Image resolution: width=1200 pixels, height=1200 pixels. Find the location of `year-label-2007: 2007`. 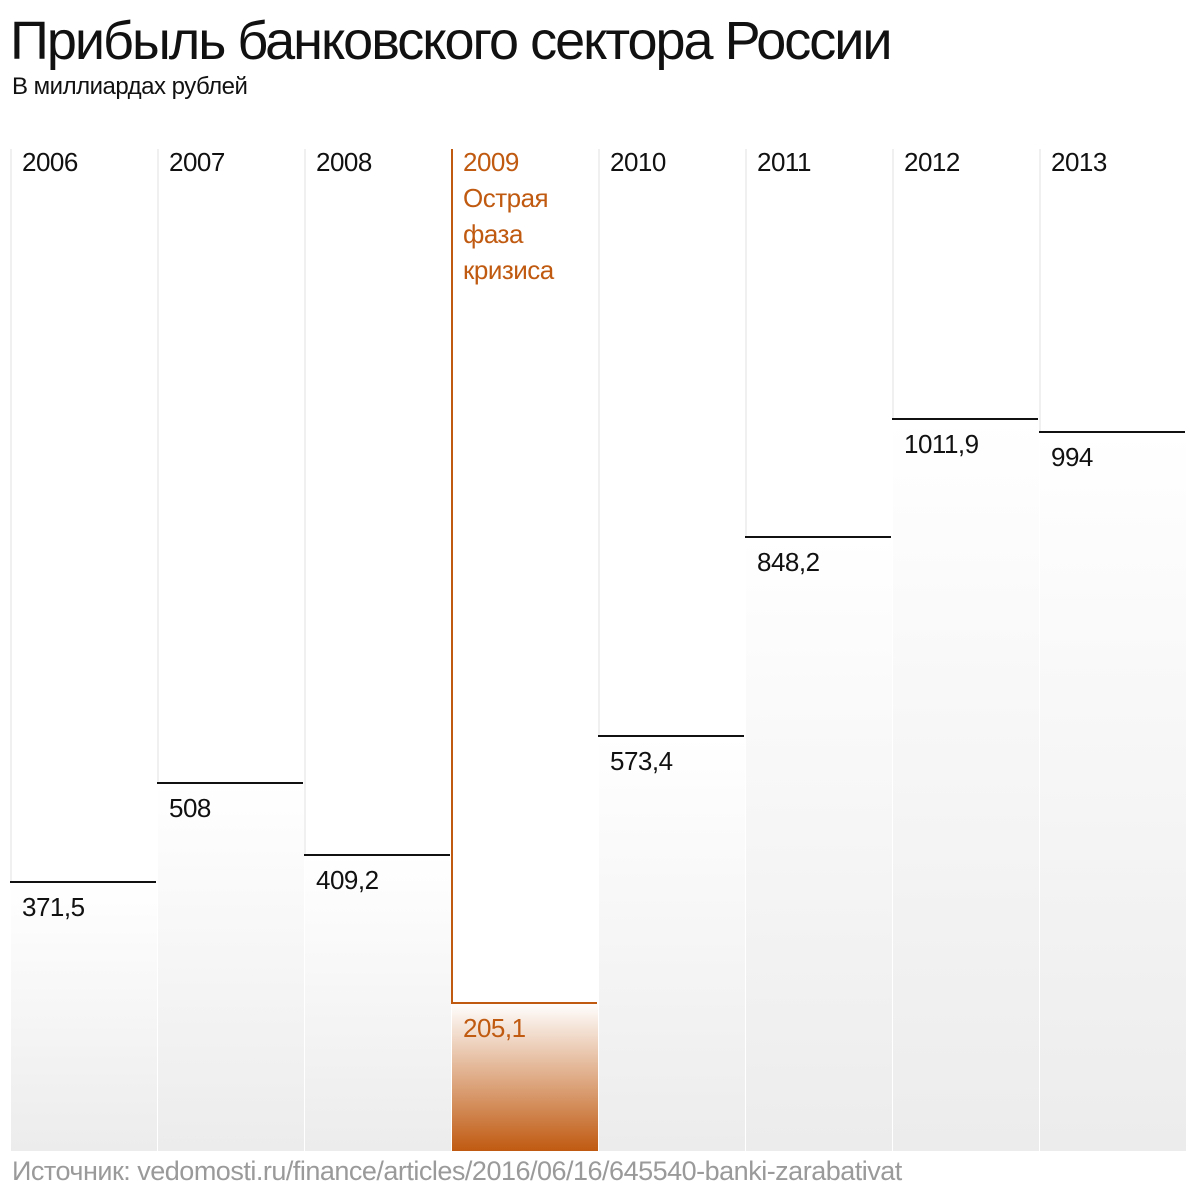

year-label-2007: 2007 is located at coordinates (197, 162).